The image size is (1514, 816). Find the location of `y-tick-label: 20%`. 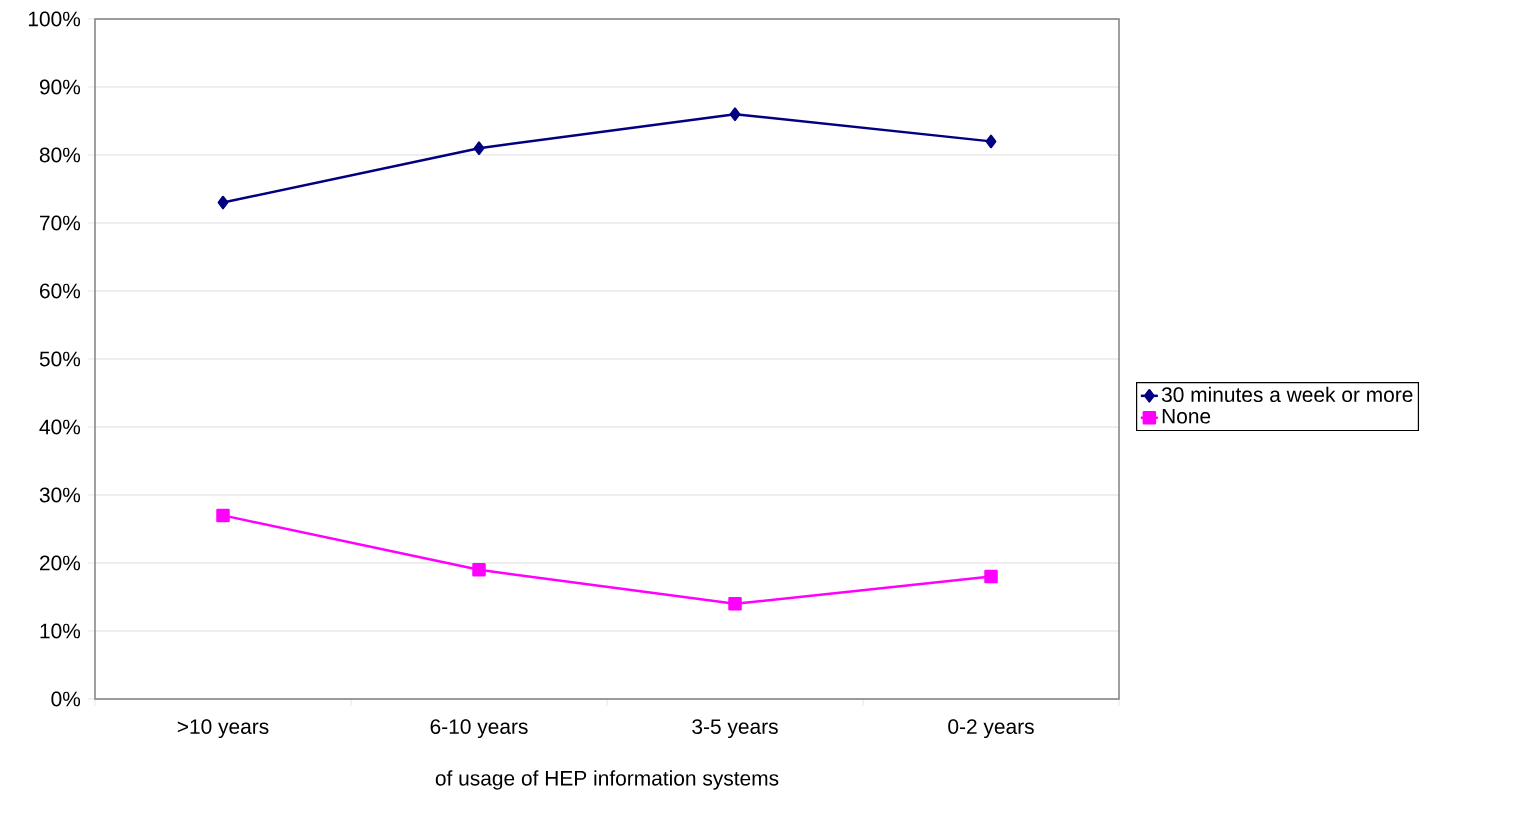

y-tick-label: 20% is located at coordinates (60, 563).